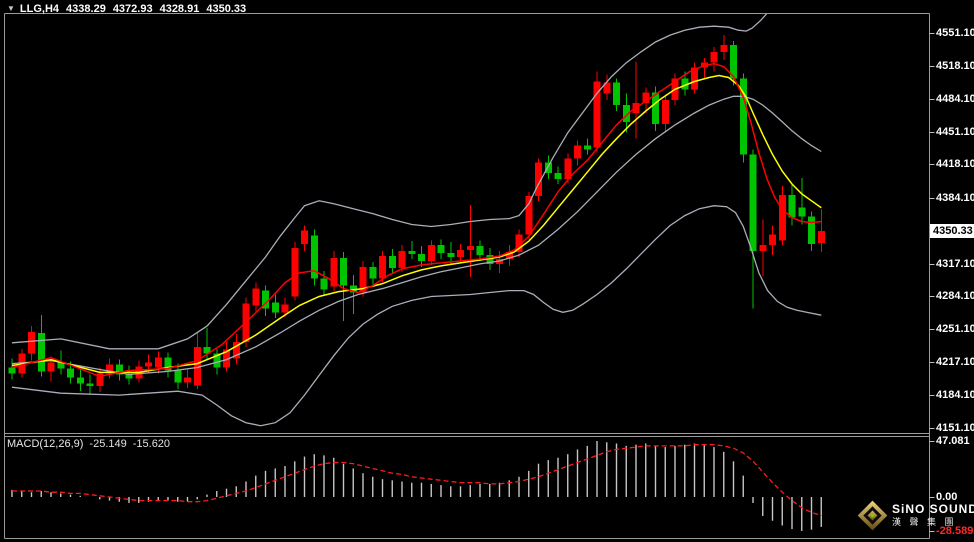 This screenshot has width=974, height=542. What do you see at coordinates (108, 444) in the screenshot?
I see `macd-main-value: -25.149` at bounding box center [108, 444].